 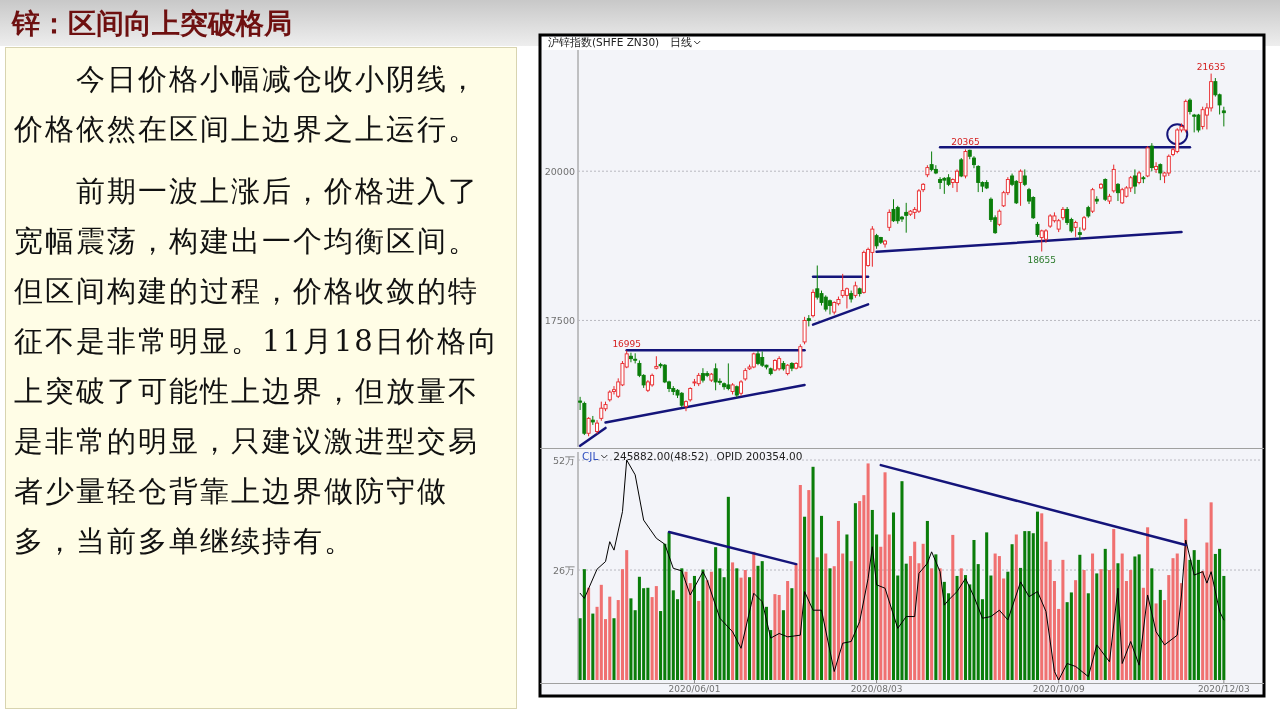 What do you see at coordinates (559, 320) in the screenshot?
I see `y-tick-label: 17500` at bounding box center [559, 320].